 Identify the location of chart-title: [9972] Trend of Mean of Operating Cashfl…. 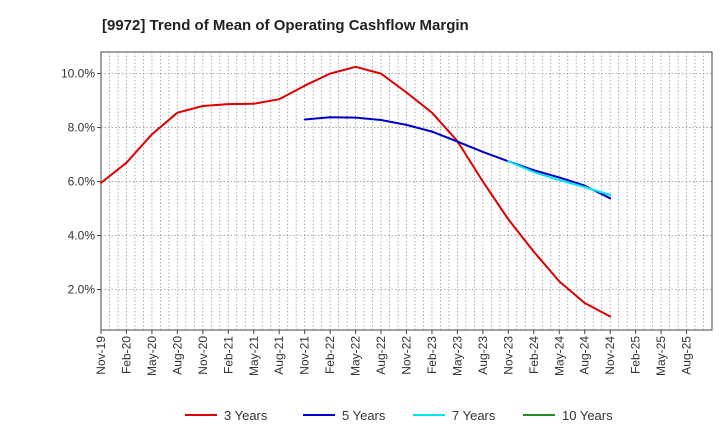
(285, 25).